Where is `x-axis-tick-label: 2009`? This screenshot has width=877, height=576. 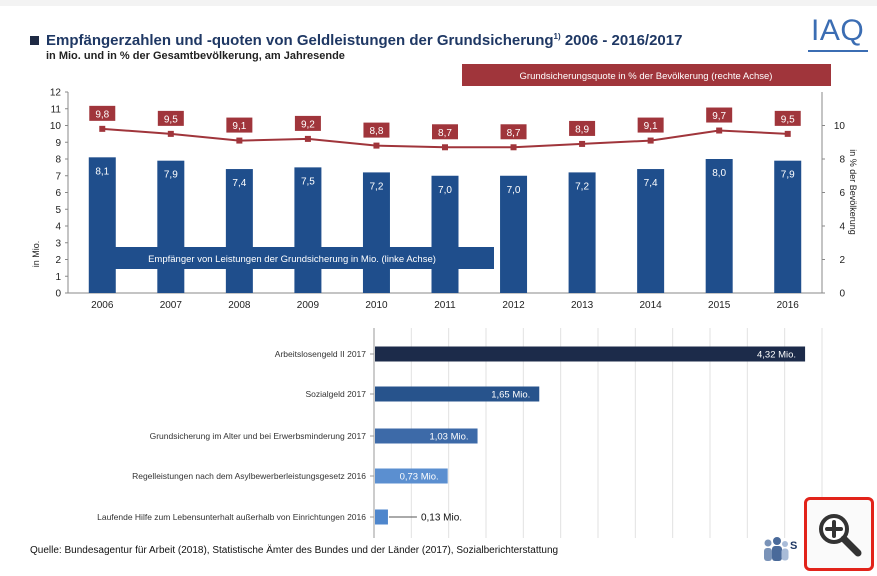
x-axis-tick-label: 2009 is located at coordinates (308, 305).